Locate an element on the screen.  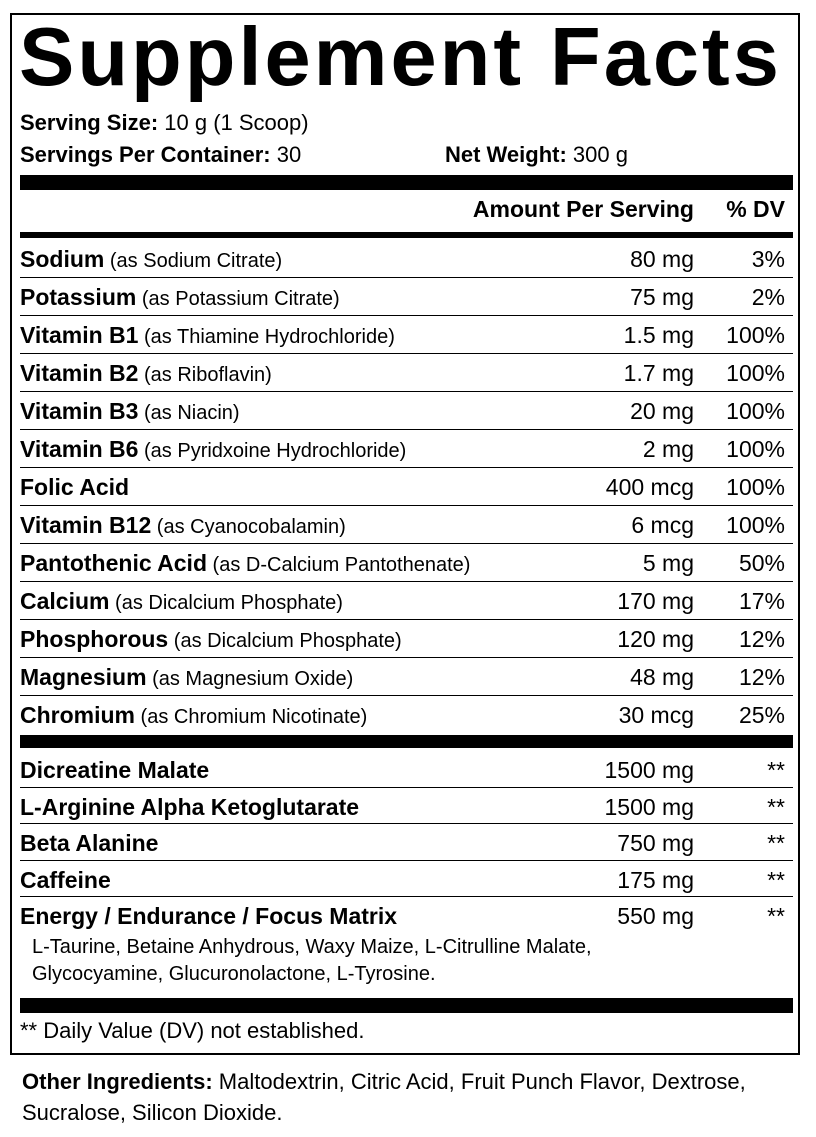
nutrient-dv: 50% is located at coordinates (761, 563).